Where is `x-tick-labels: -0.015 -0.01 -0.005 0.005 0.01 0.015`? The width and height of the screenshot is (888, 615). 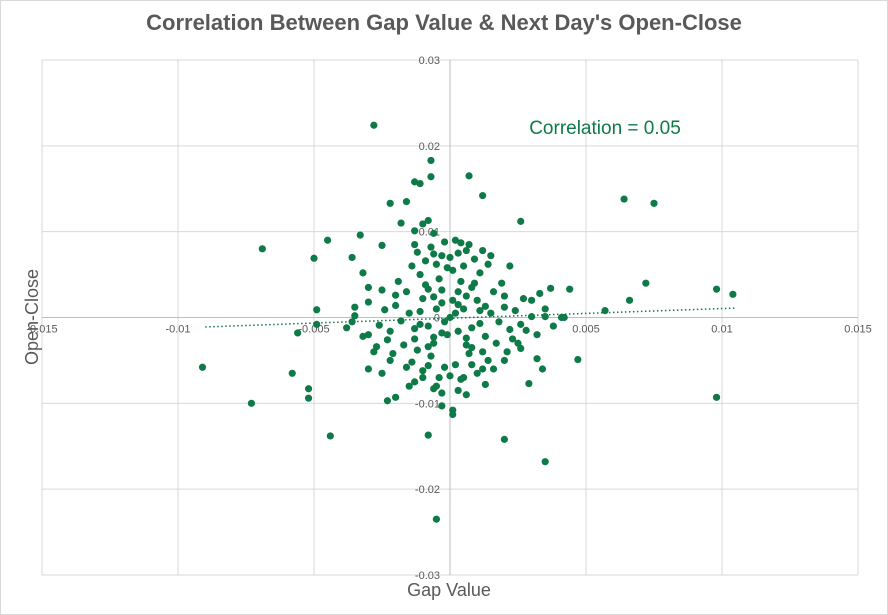 x-tick-labels: -0.015 -0.01 -0.005 0.005 0.01 0.015 is located at coordinates (448, 330).